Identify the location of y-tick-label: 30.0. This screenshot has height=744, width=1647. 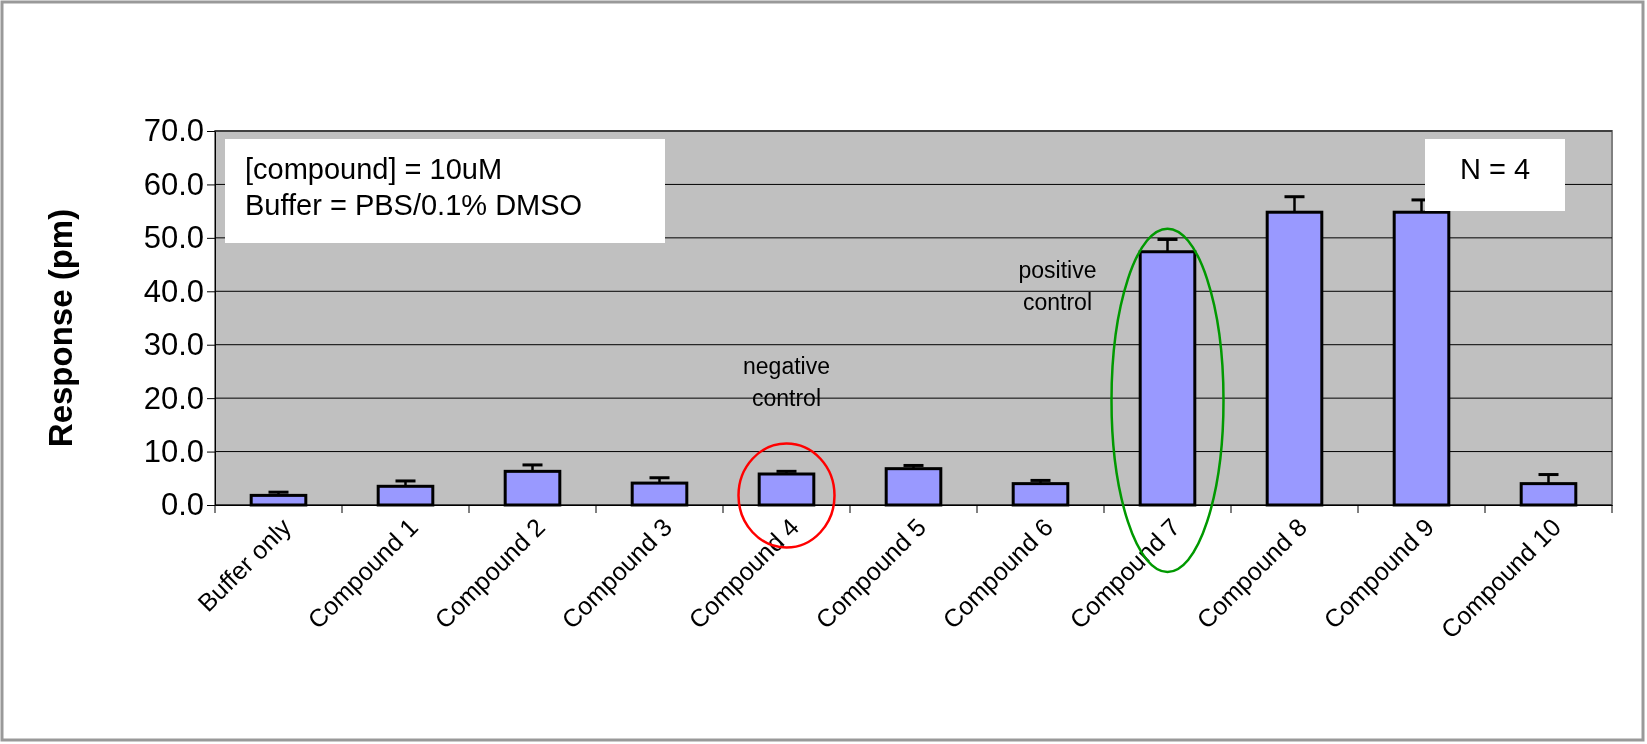
(173, 345).